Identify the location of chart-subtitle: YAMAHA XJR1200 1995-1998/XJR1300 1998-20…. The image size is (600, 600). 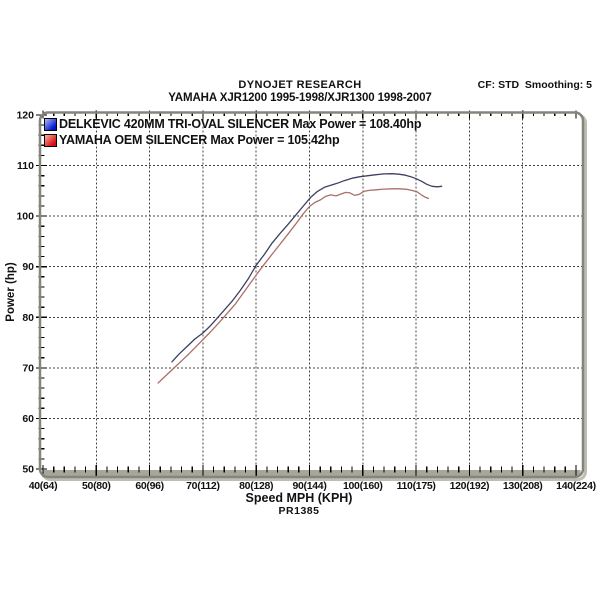
(300, 98).